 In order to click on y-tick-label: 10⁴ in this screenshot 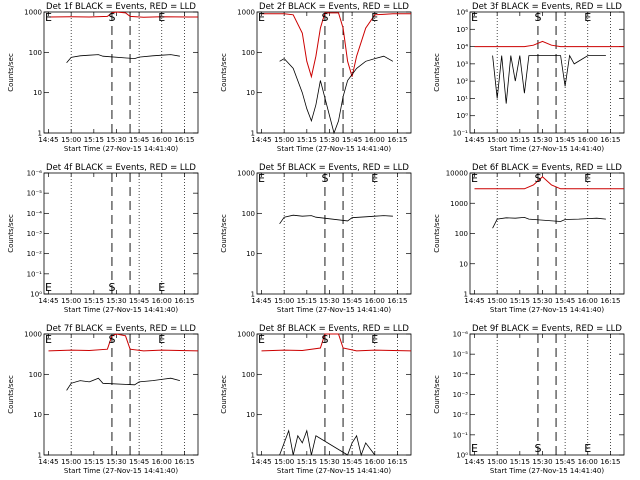, I will do `click(462, 47)`.